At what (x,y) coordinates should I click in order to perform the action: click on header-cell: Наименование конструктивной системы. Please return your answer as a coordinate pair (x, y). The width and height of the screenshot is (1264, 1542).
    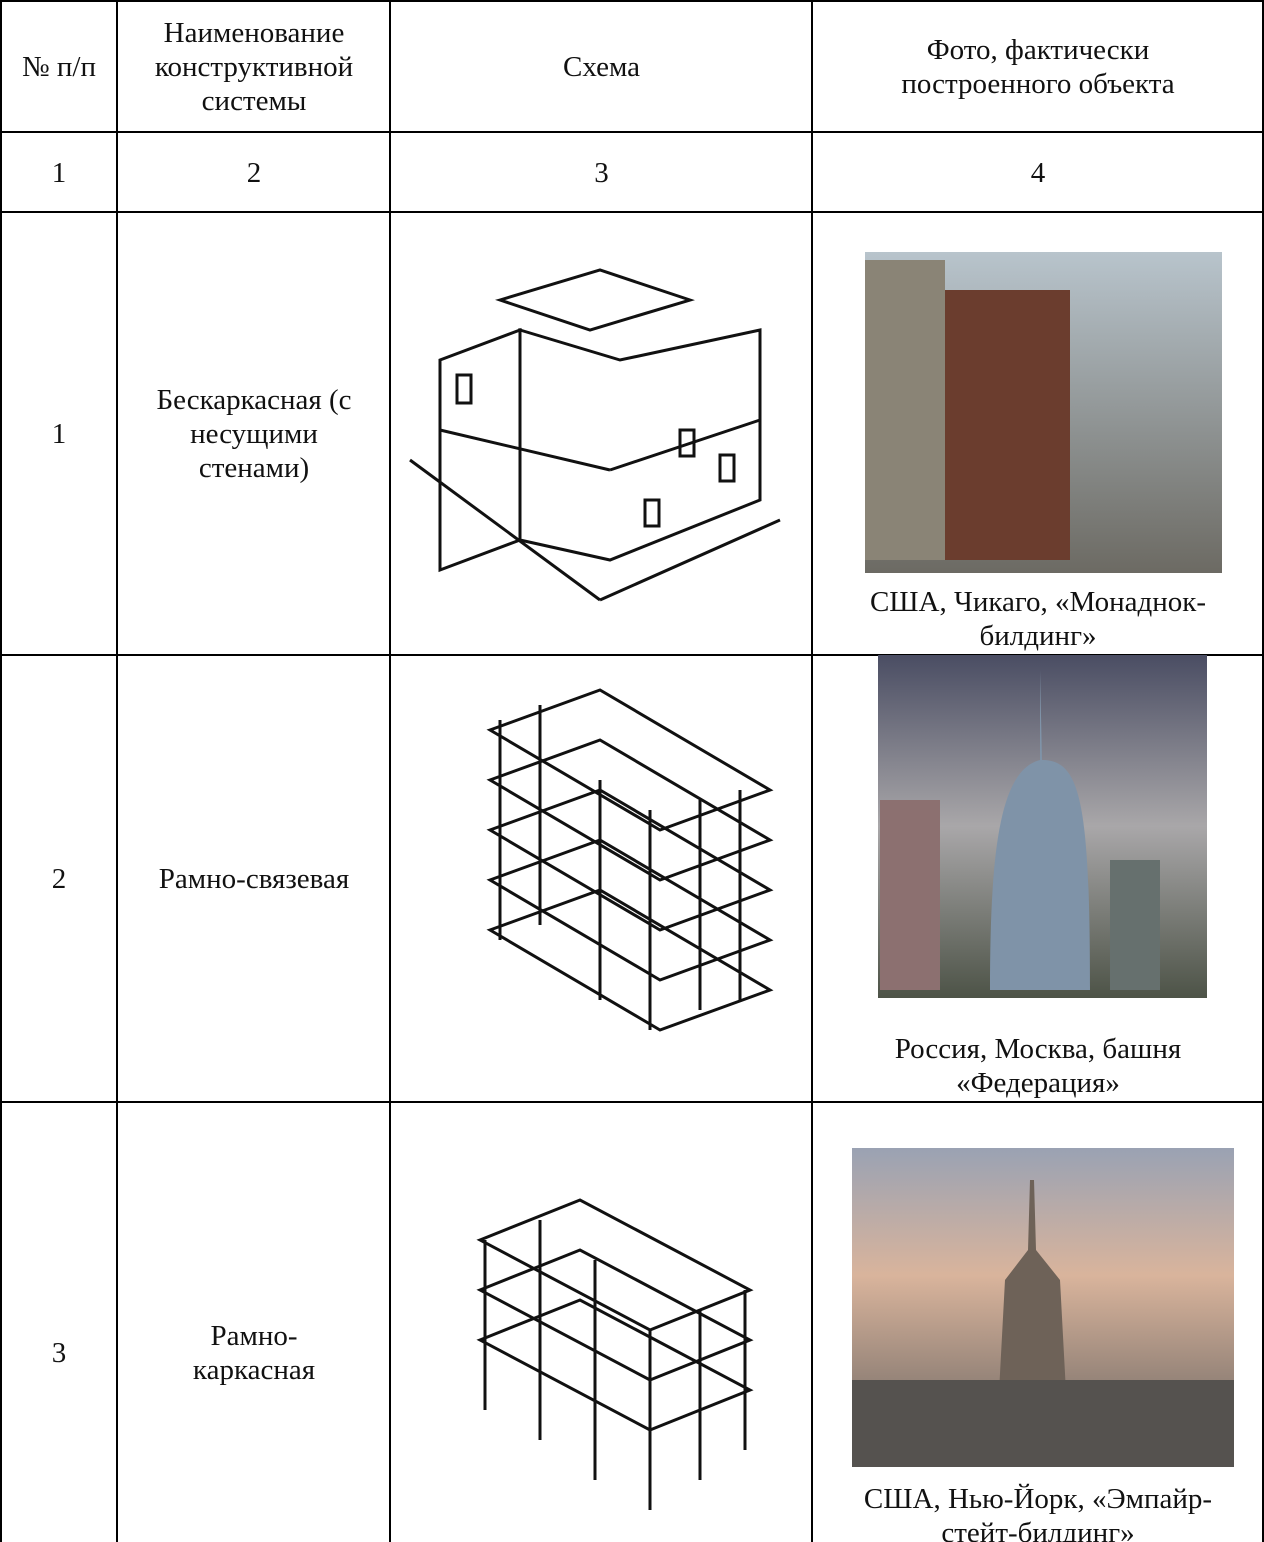
    Looking at the image, I should click on (254, 67).